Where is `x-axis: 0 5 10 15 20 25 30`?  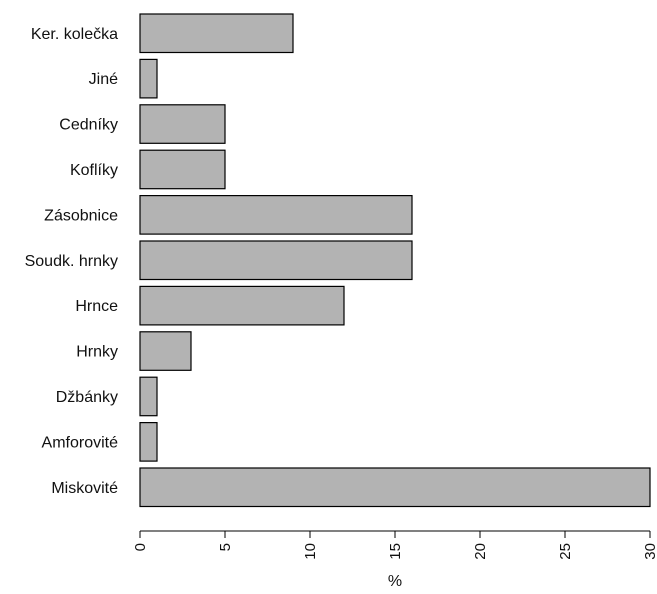 x-axis: 0 5 10 15 20 25 30 is located at coordinates (394, 545).